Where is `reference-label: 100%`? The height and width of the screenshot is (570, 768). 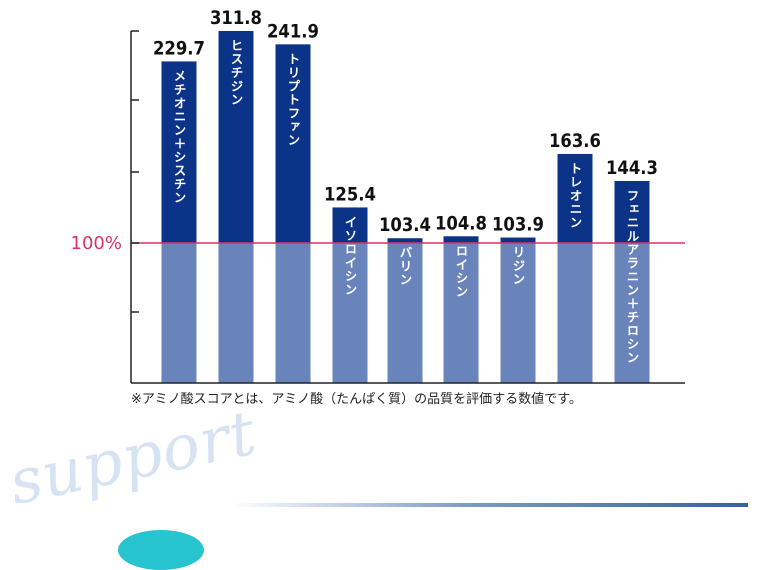
reference-label: 100% is located at coordinates (96, 243).